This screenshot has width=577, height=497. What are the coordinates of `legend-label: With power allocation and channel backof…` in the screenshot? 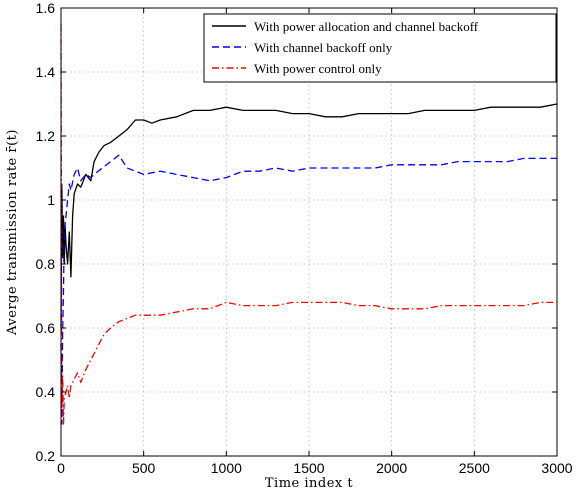 It's located at (366, 26).